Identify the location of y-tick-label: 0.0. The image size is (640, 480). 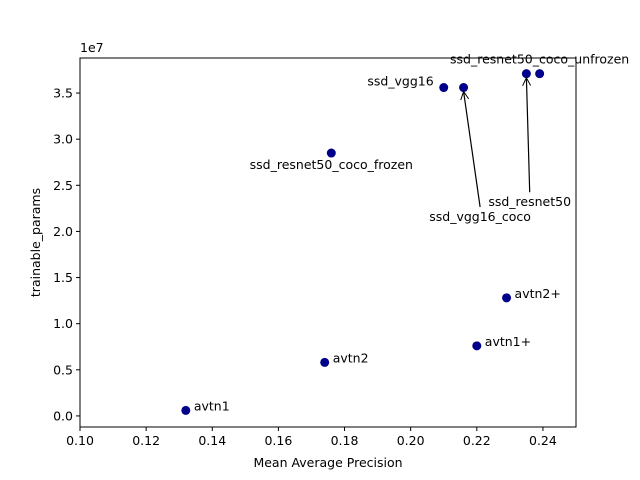
(63, 415).